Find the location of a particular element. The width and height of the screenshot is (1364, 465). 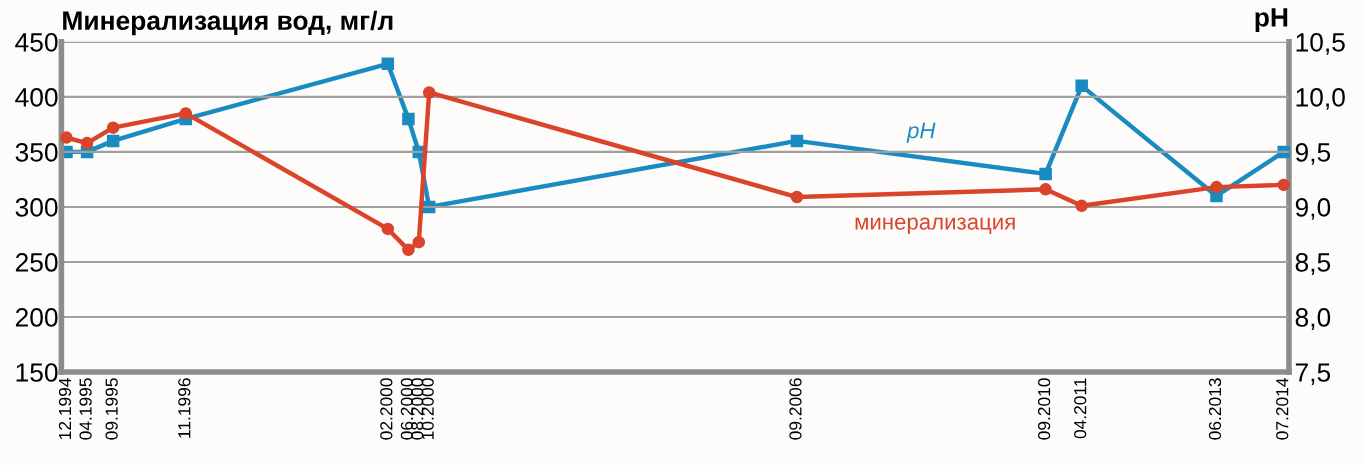

x-tick-label: 09.2010 is located at coordinates (1044, 409).